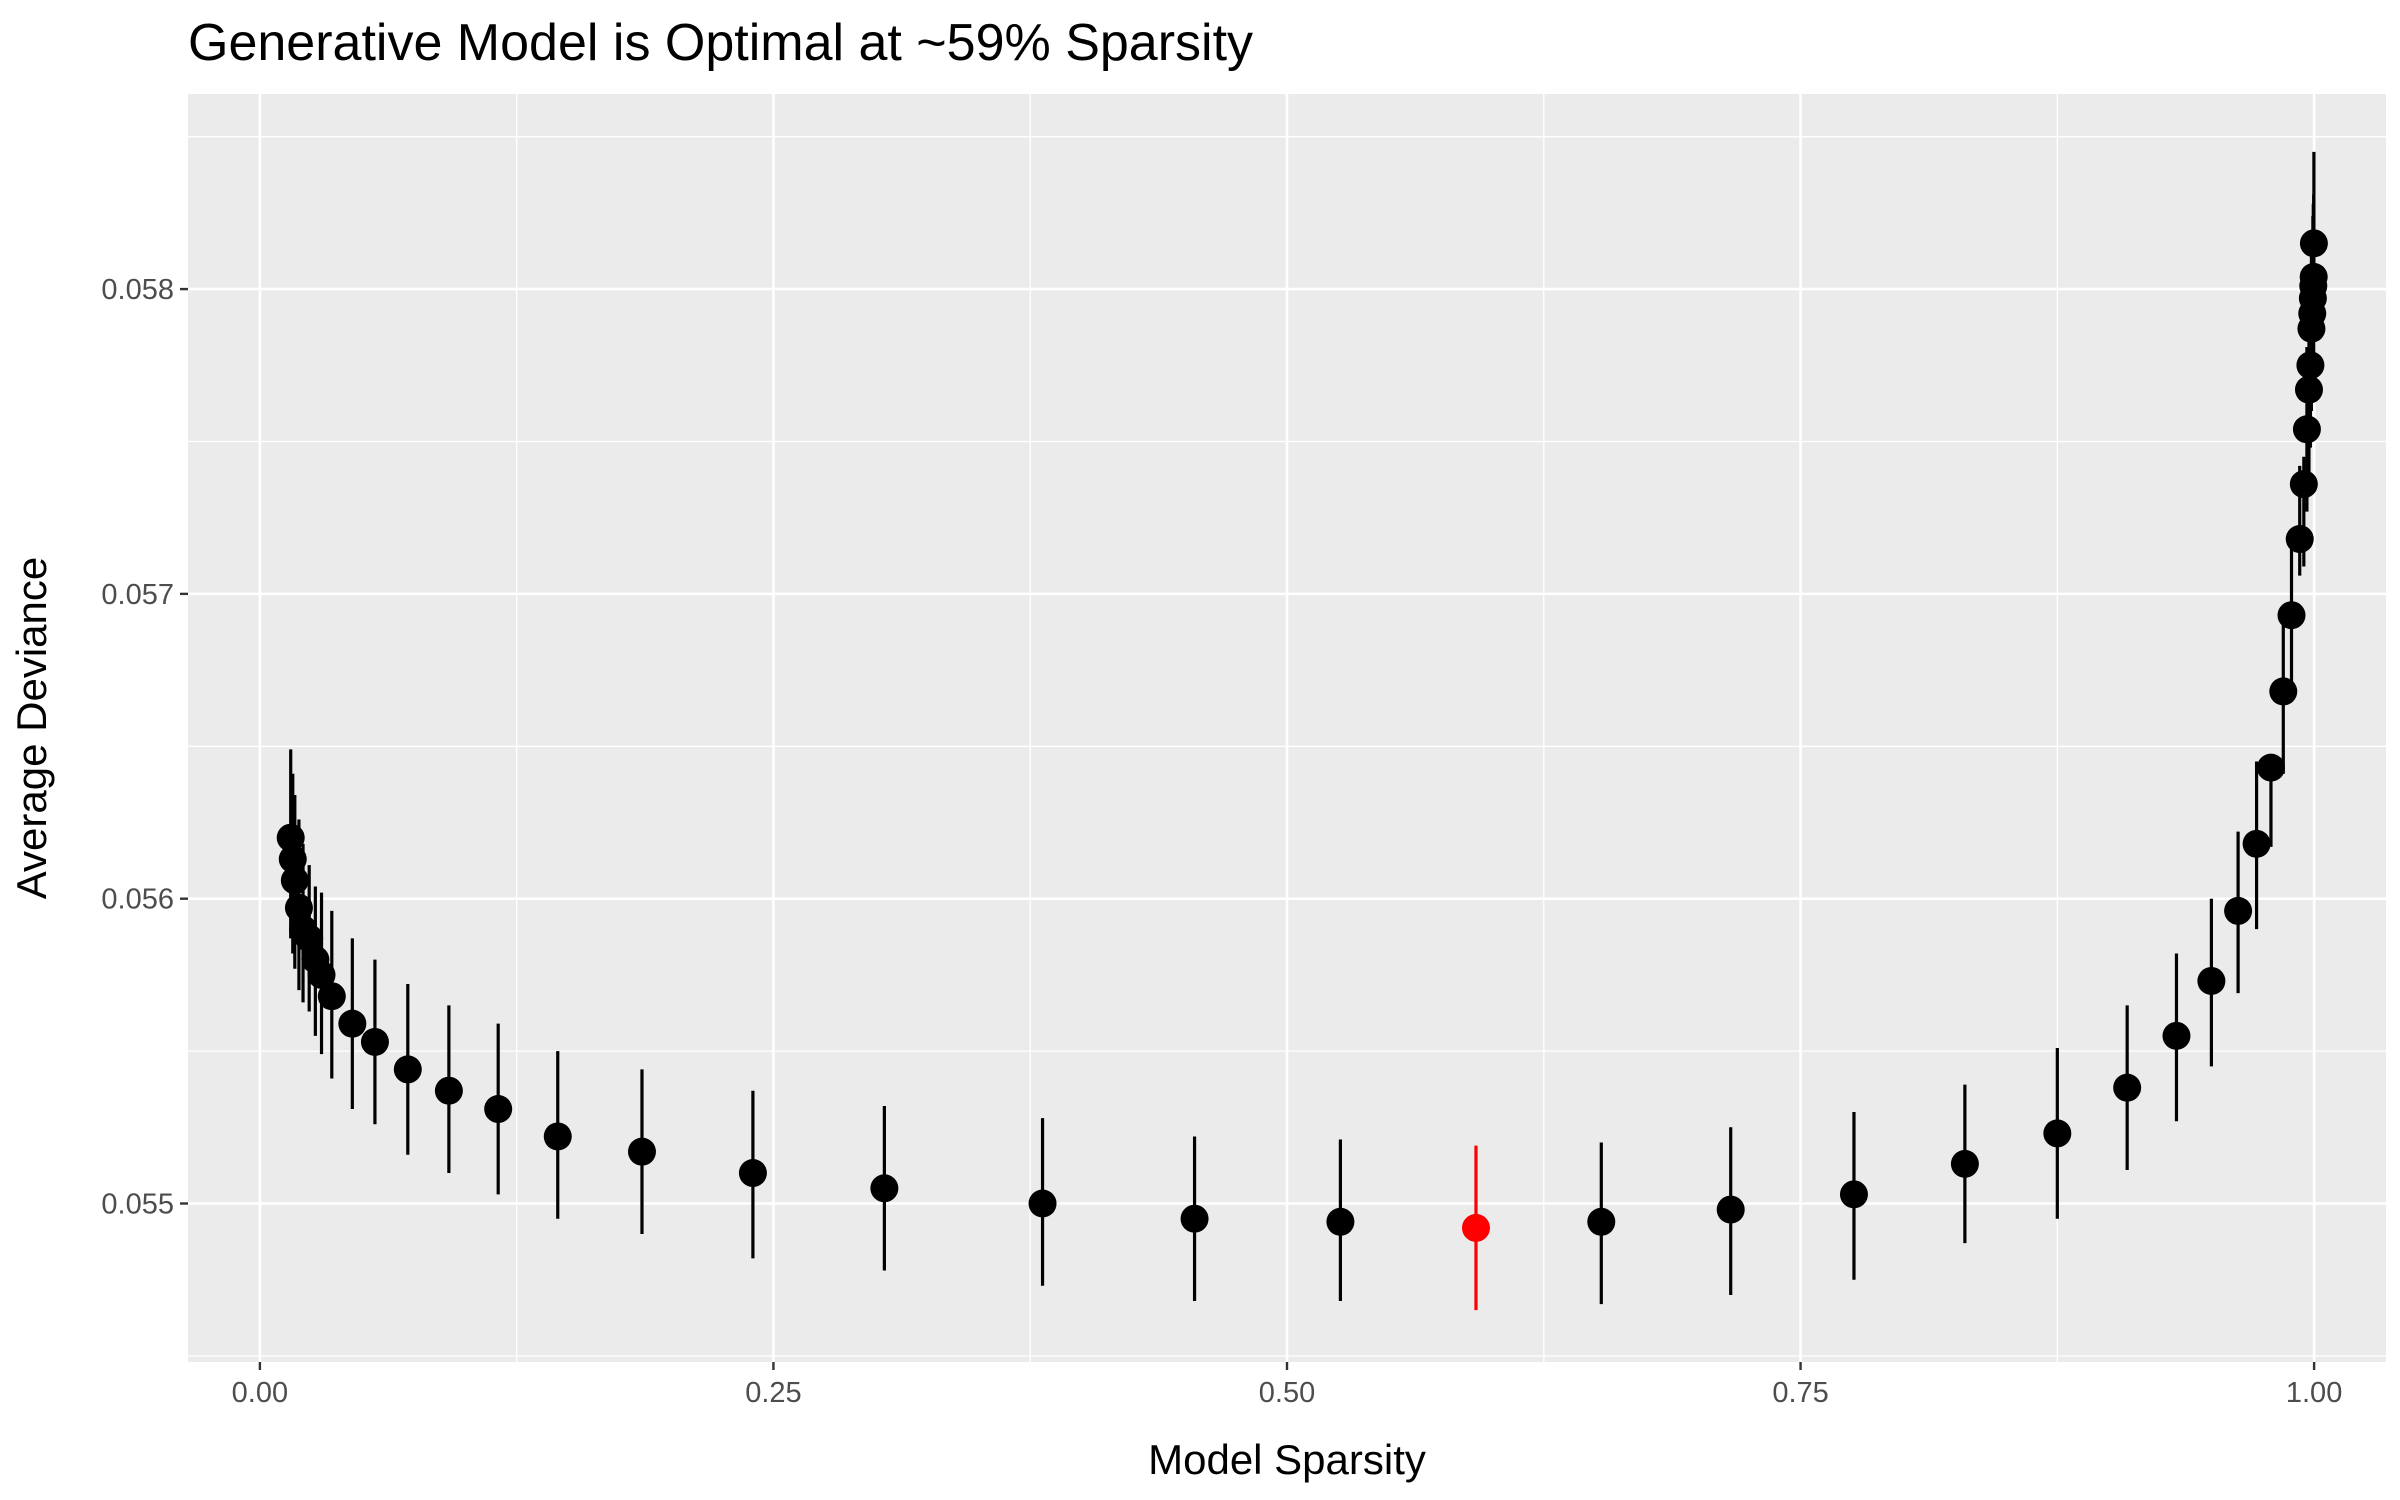 The image size is (2400, 1500). What do you see at coordinates (1800, 1393) in the screenshot?
I see `x-tick-label: 0.75` at bounding box center [1800, 1393].